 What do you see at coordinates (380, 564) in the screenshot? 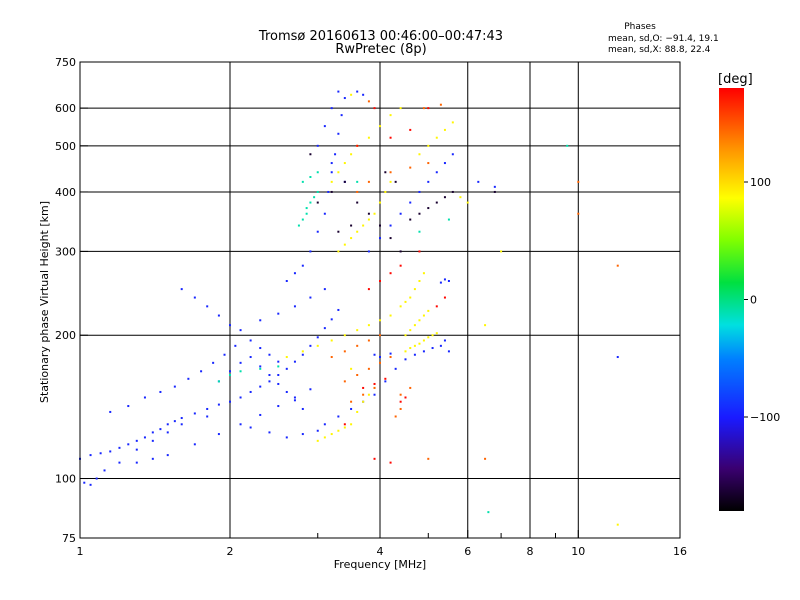
I see `x-axis-label: Frequency [MHz]` at bounding box center [380, 564].